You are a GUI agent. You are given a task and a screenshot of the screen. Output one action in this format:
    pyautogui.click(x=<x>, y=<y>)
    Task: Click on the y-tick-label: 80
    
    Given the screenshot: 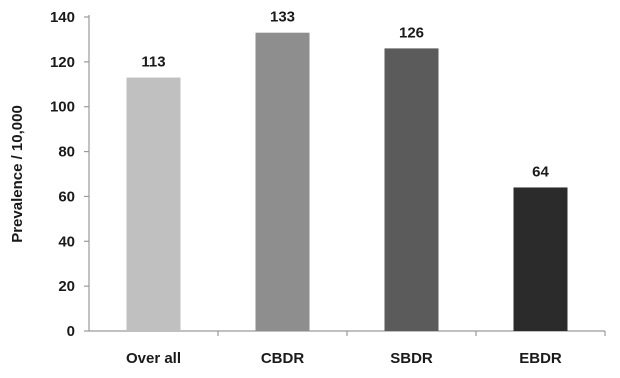 What is the action you would take?
    pyautogui.click(x=66, y=152)
    